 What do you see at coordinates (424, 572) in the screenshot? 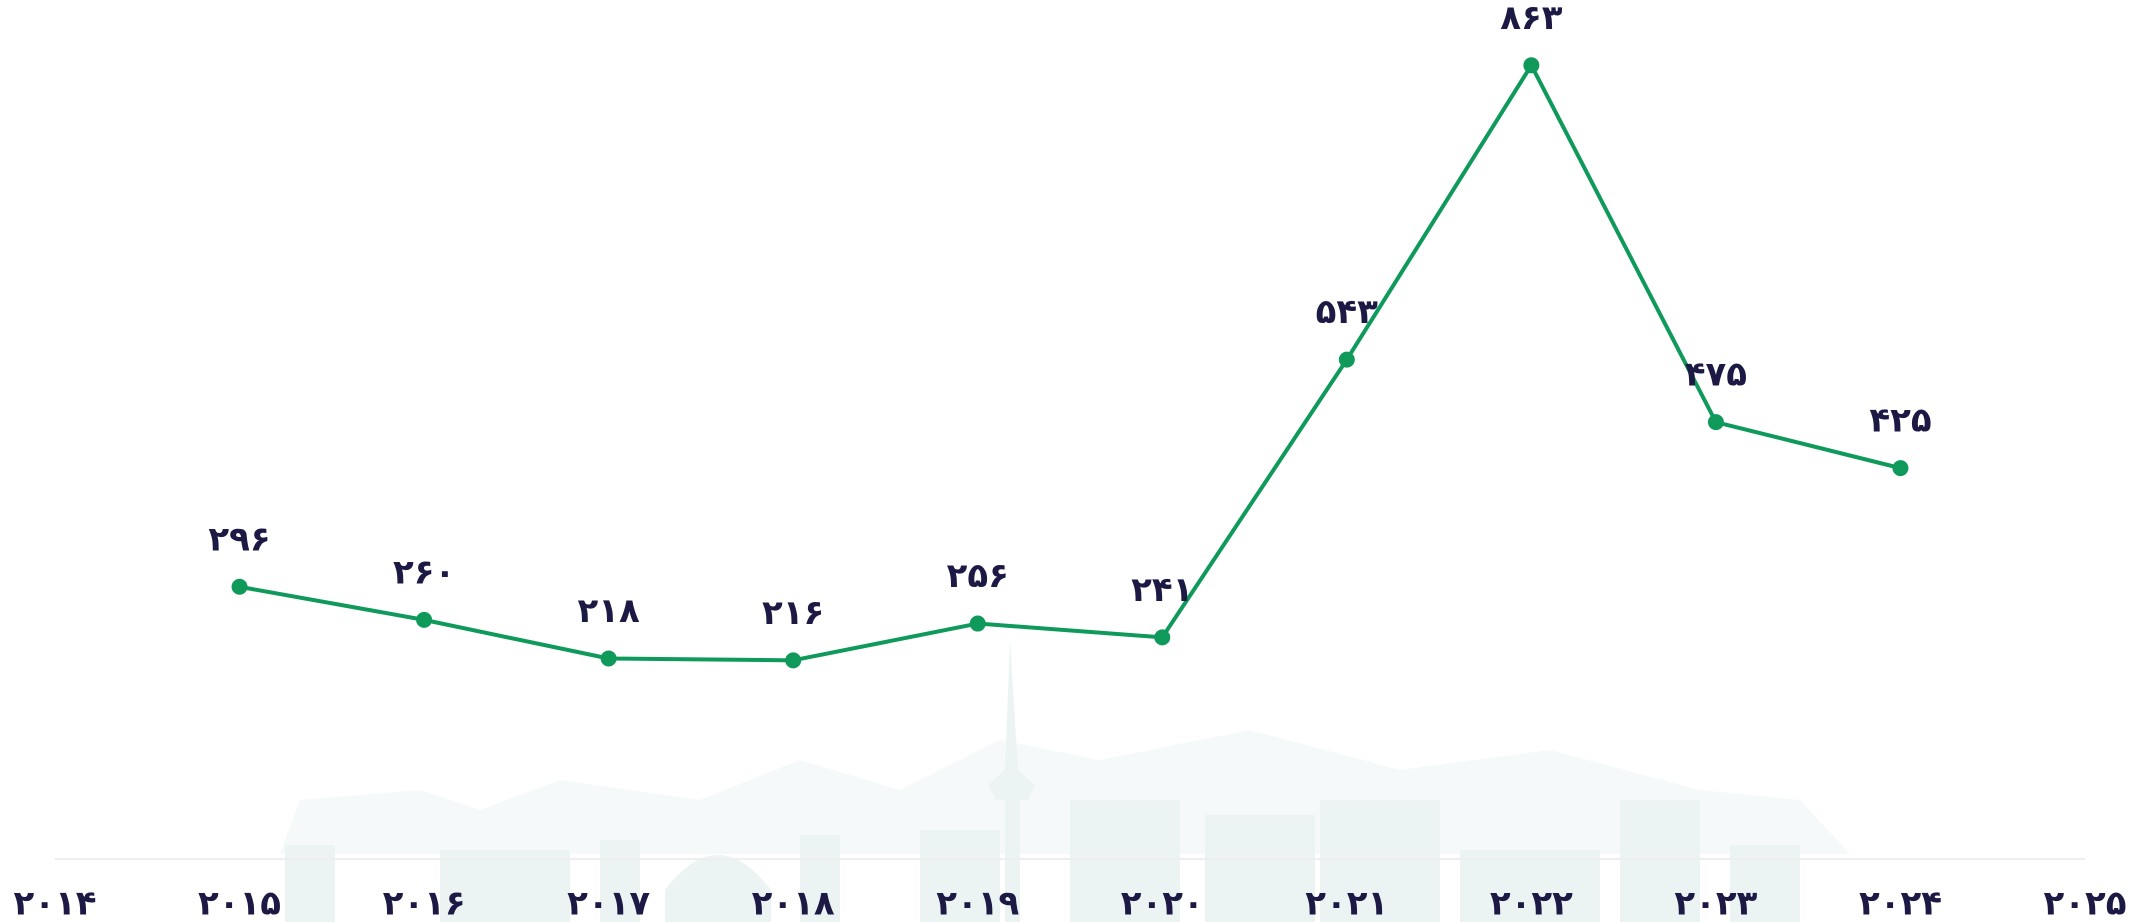
I see `data-label: ۲۶۰` at bounding box center [424, 572].